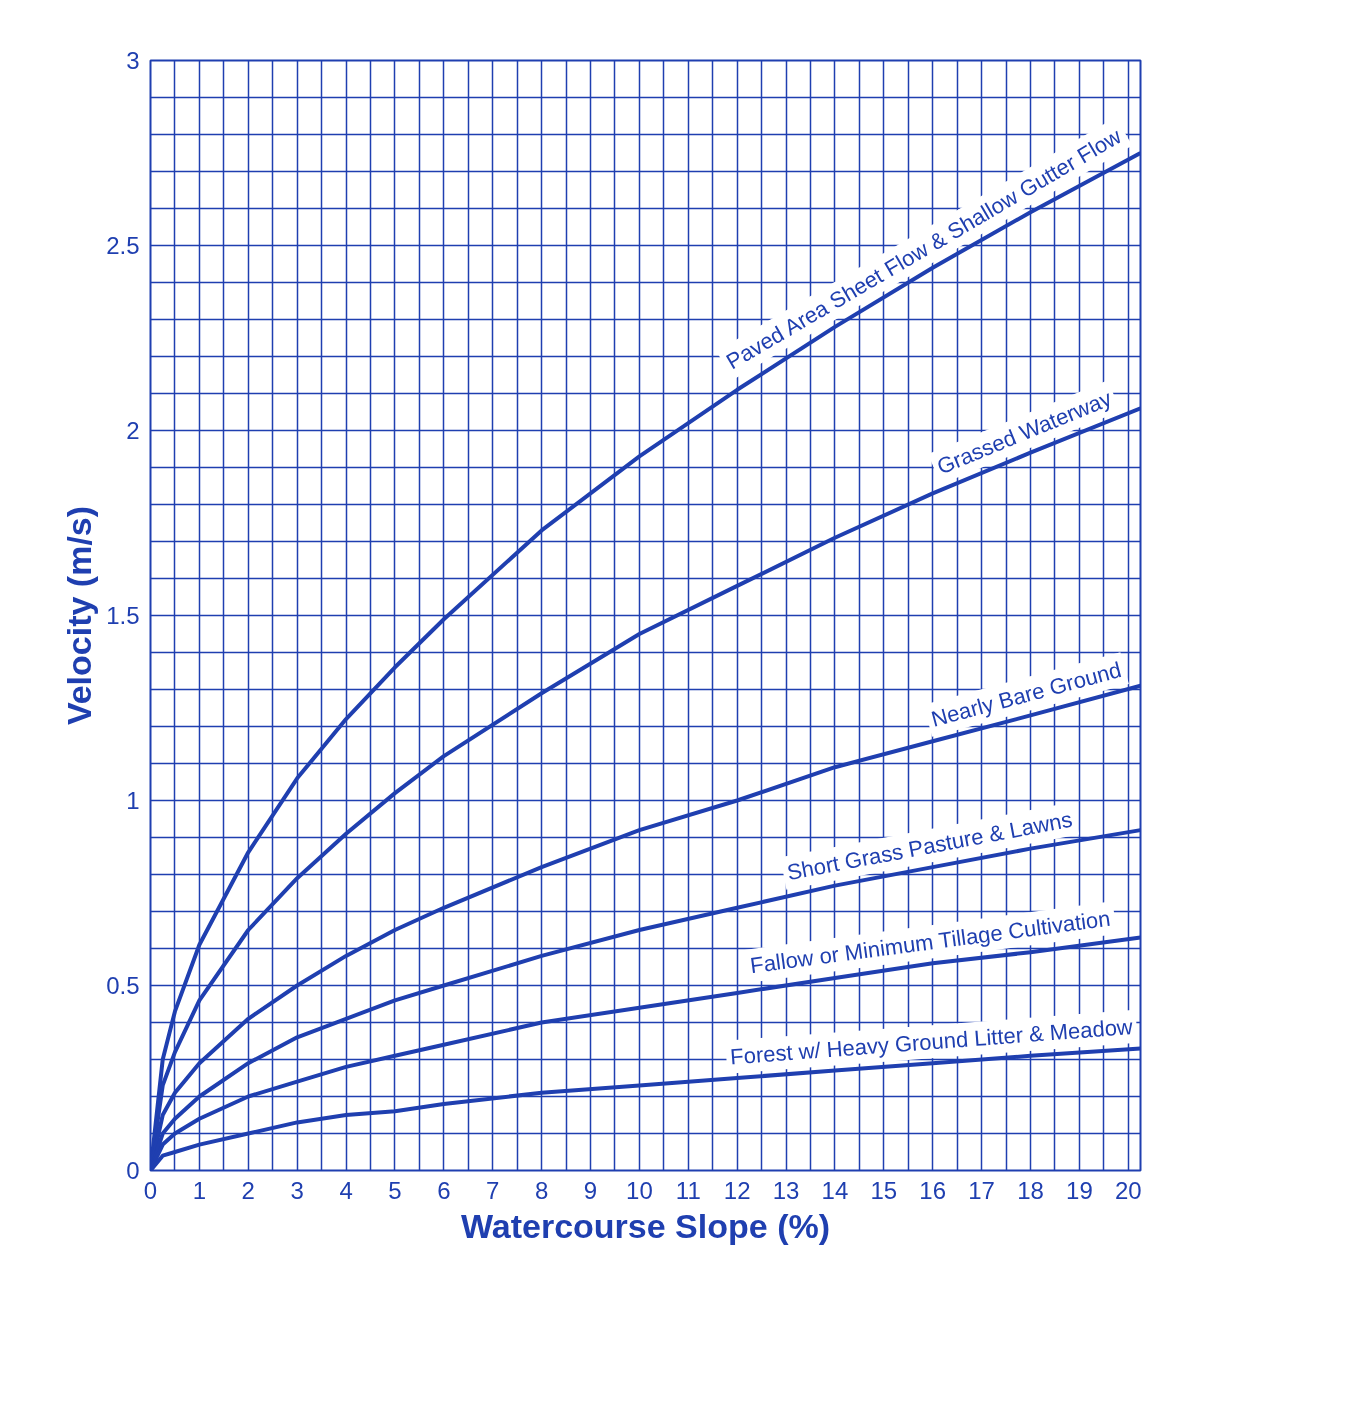  I want to click on x-tick-label: 9, so click(590, 1190).